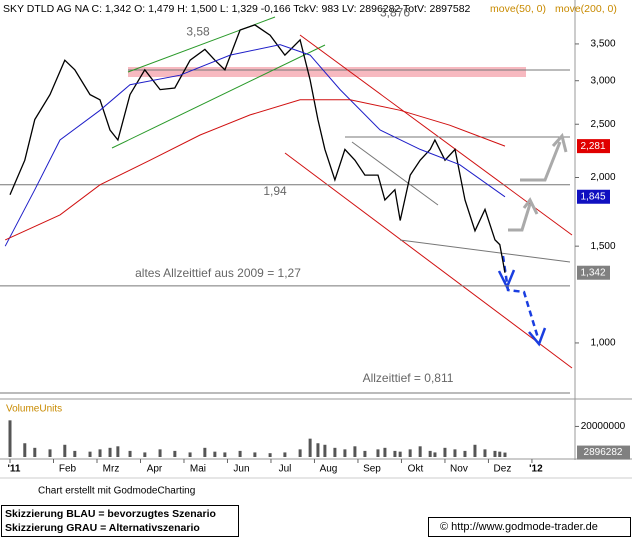  What do you see at coordinates (408, 378) in the screenshot?
I see `level-label: Allzeittief = 0,811` at bounding box center [408, 378].